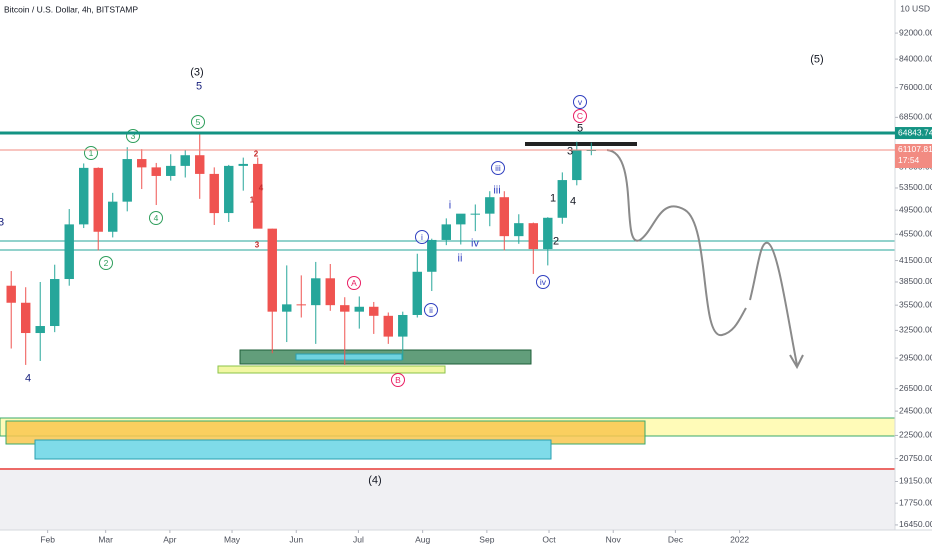  What do you see at coordinates (915, 32) in the screenshot?
I see `y-tick-label: 92000.00` at bounding box center [915, 32].